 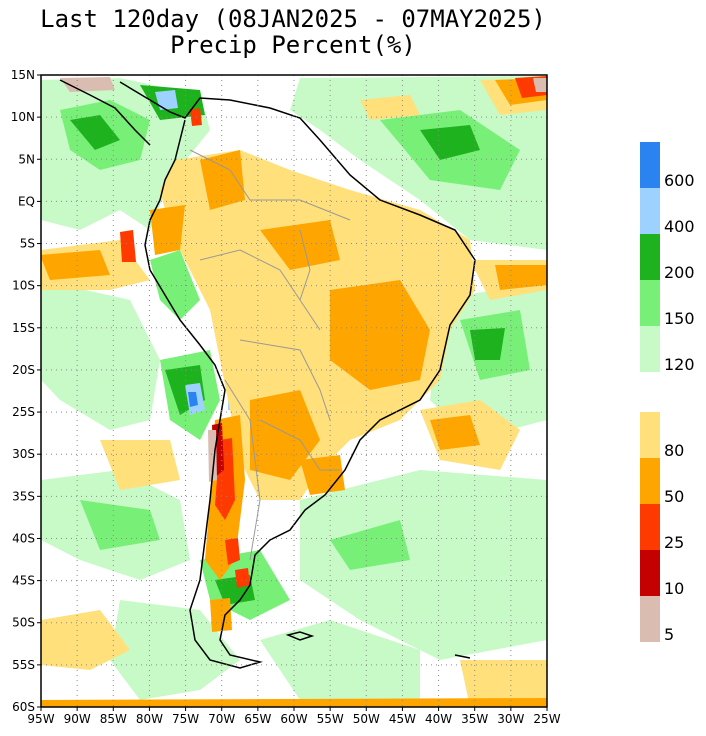 What do you see at coordinates (23, 581) in the screenshot?
I see `lat-tick-label: 45S` at bounding box center [23, 581].